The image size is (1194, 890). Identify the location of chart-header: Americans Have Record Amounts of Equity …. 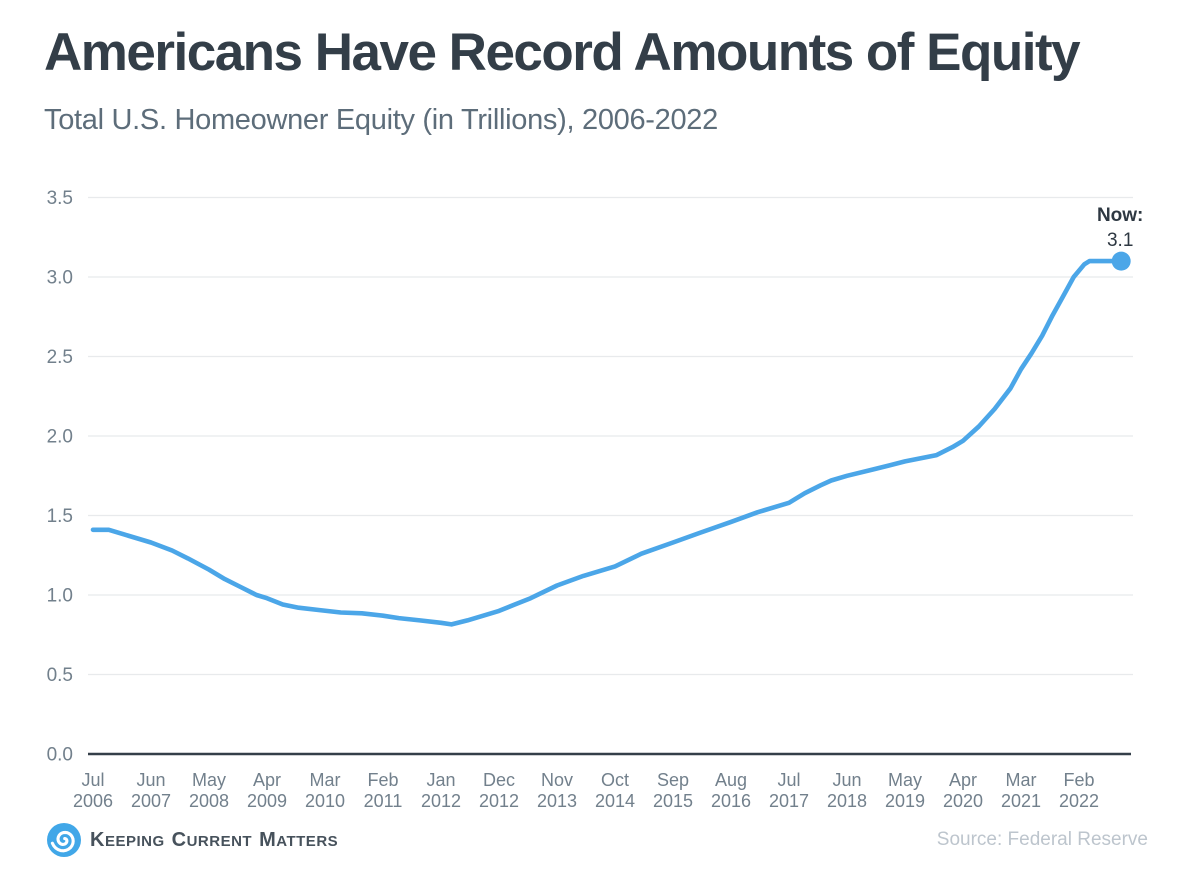
(604, 80).